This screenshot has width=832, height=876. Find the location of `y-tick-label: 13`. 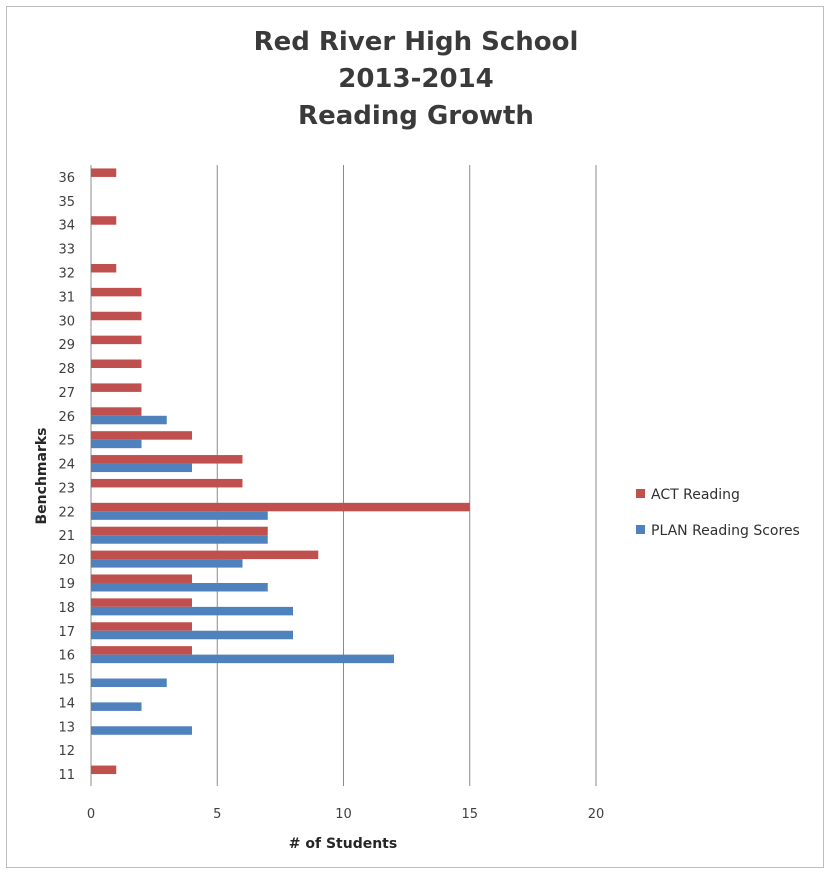

y-tick-label: 13 is located at coordinates (66, 727).